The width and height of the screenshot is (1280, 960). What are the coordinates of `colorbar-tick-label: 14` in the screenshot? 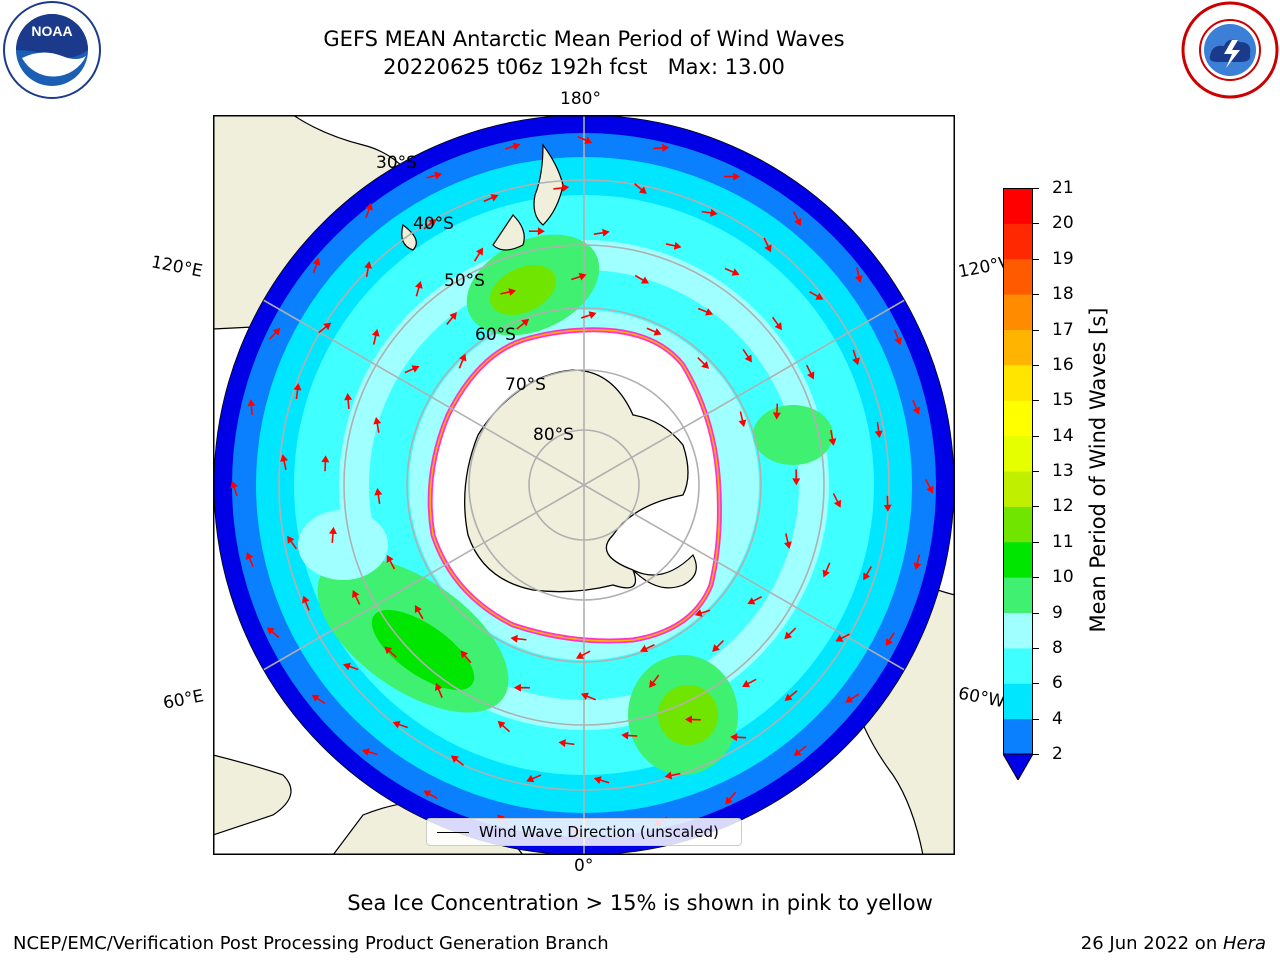 It's located at (1063, 435).